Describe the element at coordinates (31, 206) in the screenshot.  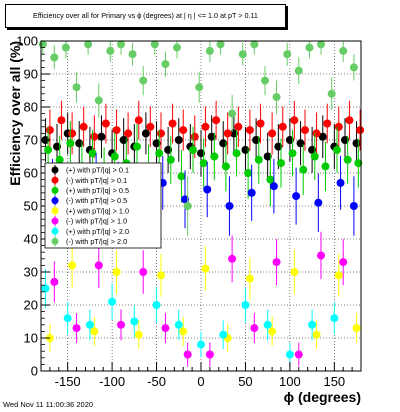
I see `y-tick-label: 50` at that location.